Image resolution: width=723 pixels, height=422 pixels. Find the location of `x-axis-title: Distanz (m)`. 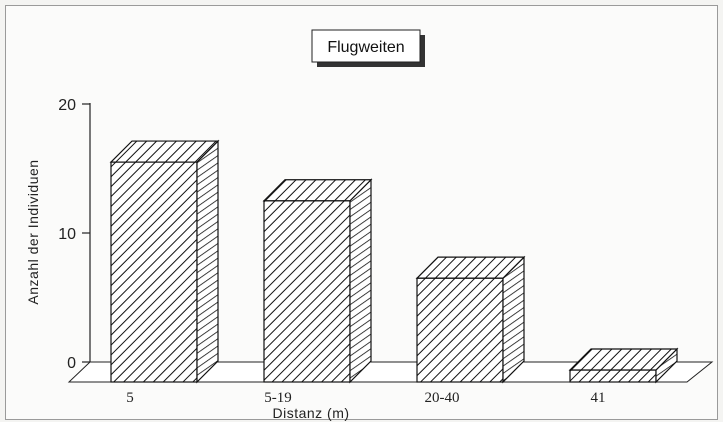

x-axis-title: Distanz (m) is located at coordinates (310, 413).